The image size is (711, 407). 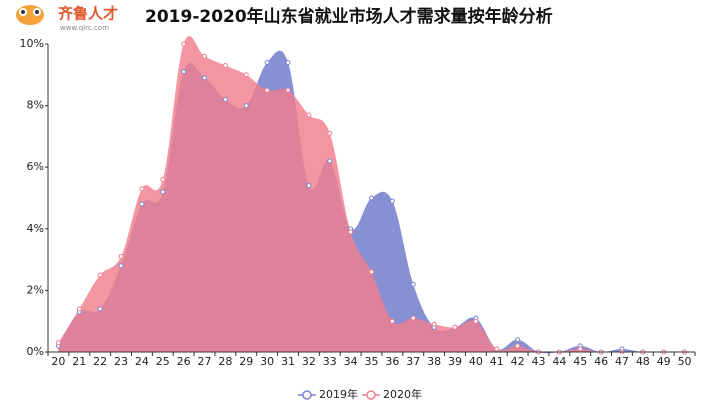 What do you see at coordinates (79, 361) in the screenshot?
I see `x-tick-label: 21` at bounding box center [79, 361].